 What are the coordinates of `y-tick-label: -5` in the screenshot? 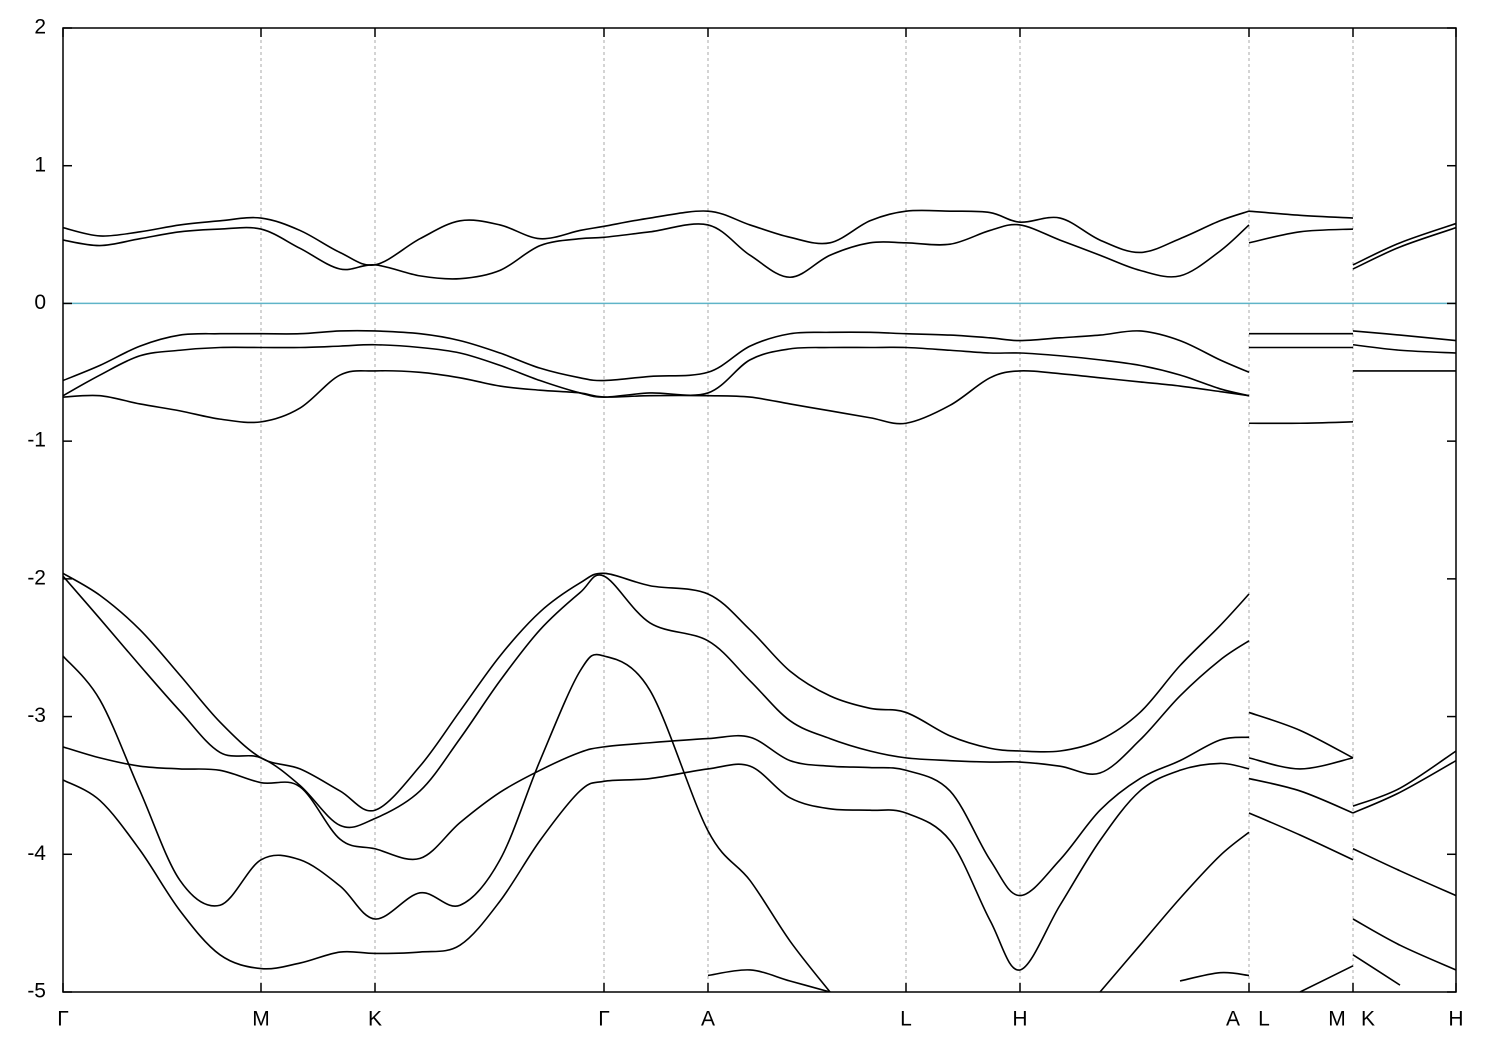 It's located at (36, 991).